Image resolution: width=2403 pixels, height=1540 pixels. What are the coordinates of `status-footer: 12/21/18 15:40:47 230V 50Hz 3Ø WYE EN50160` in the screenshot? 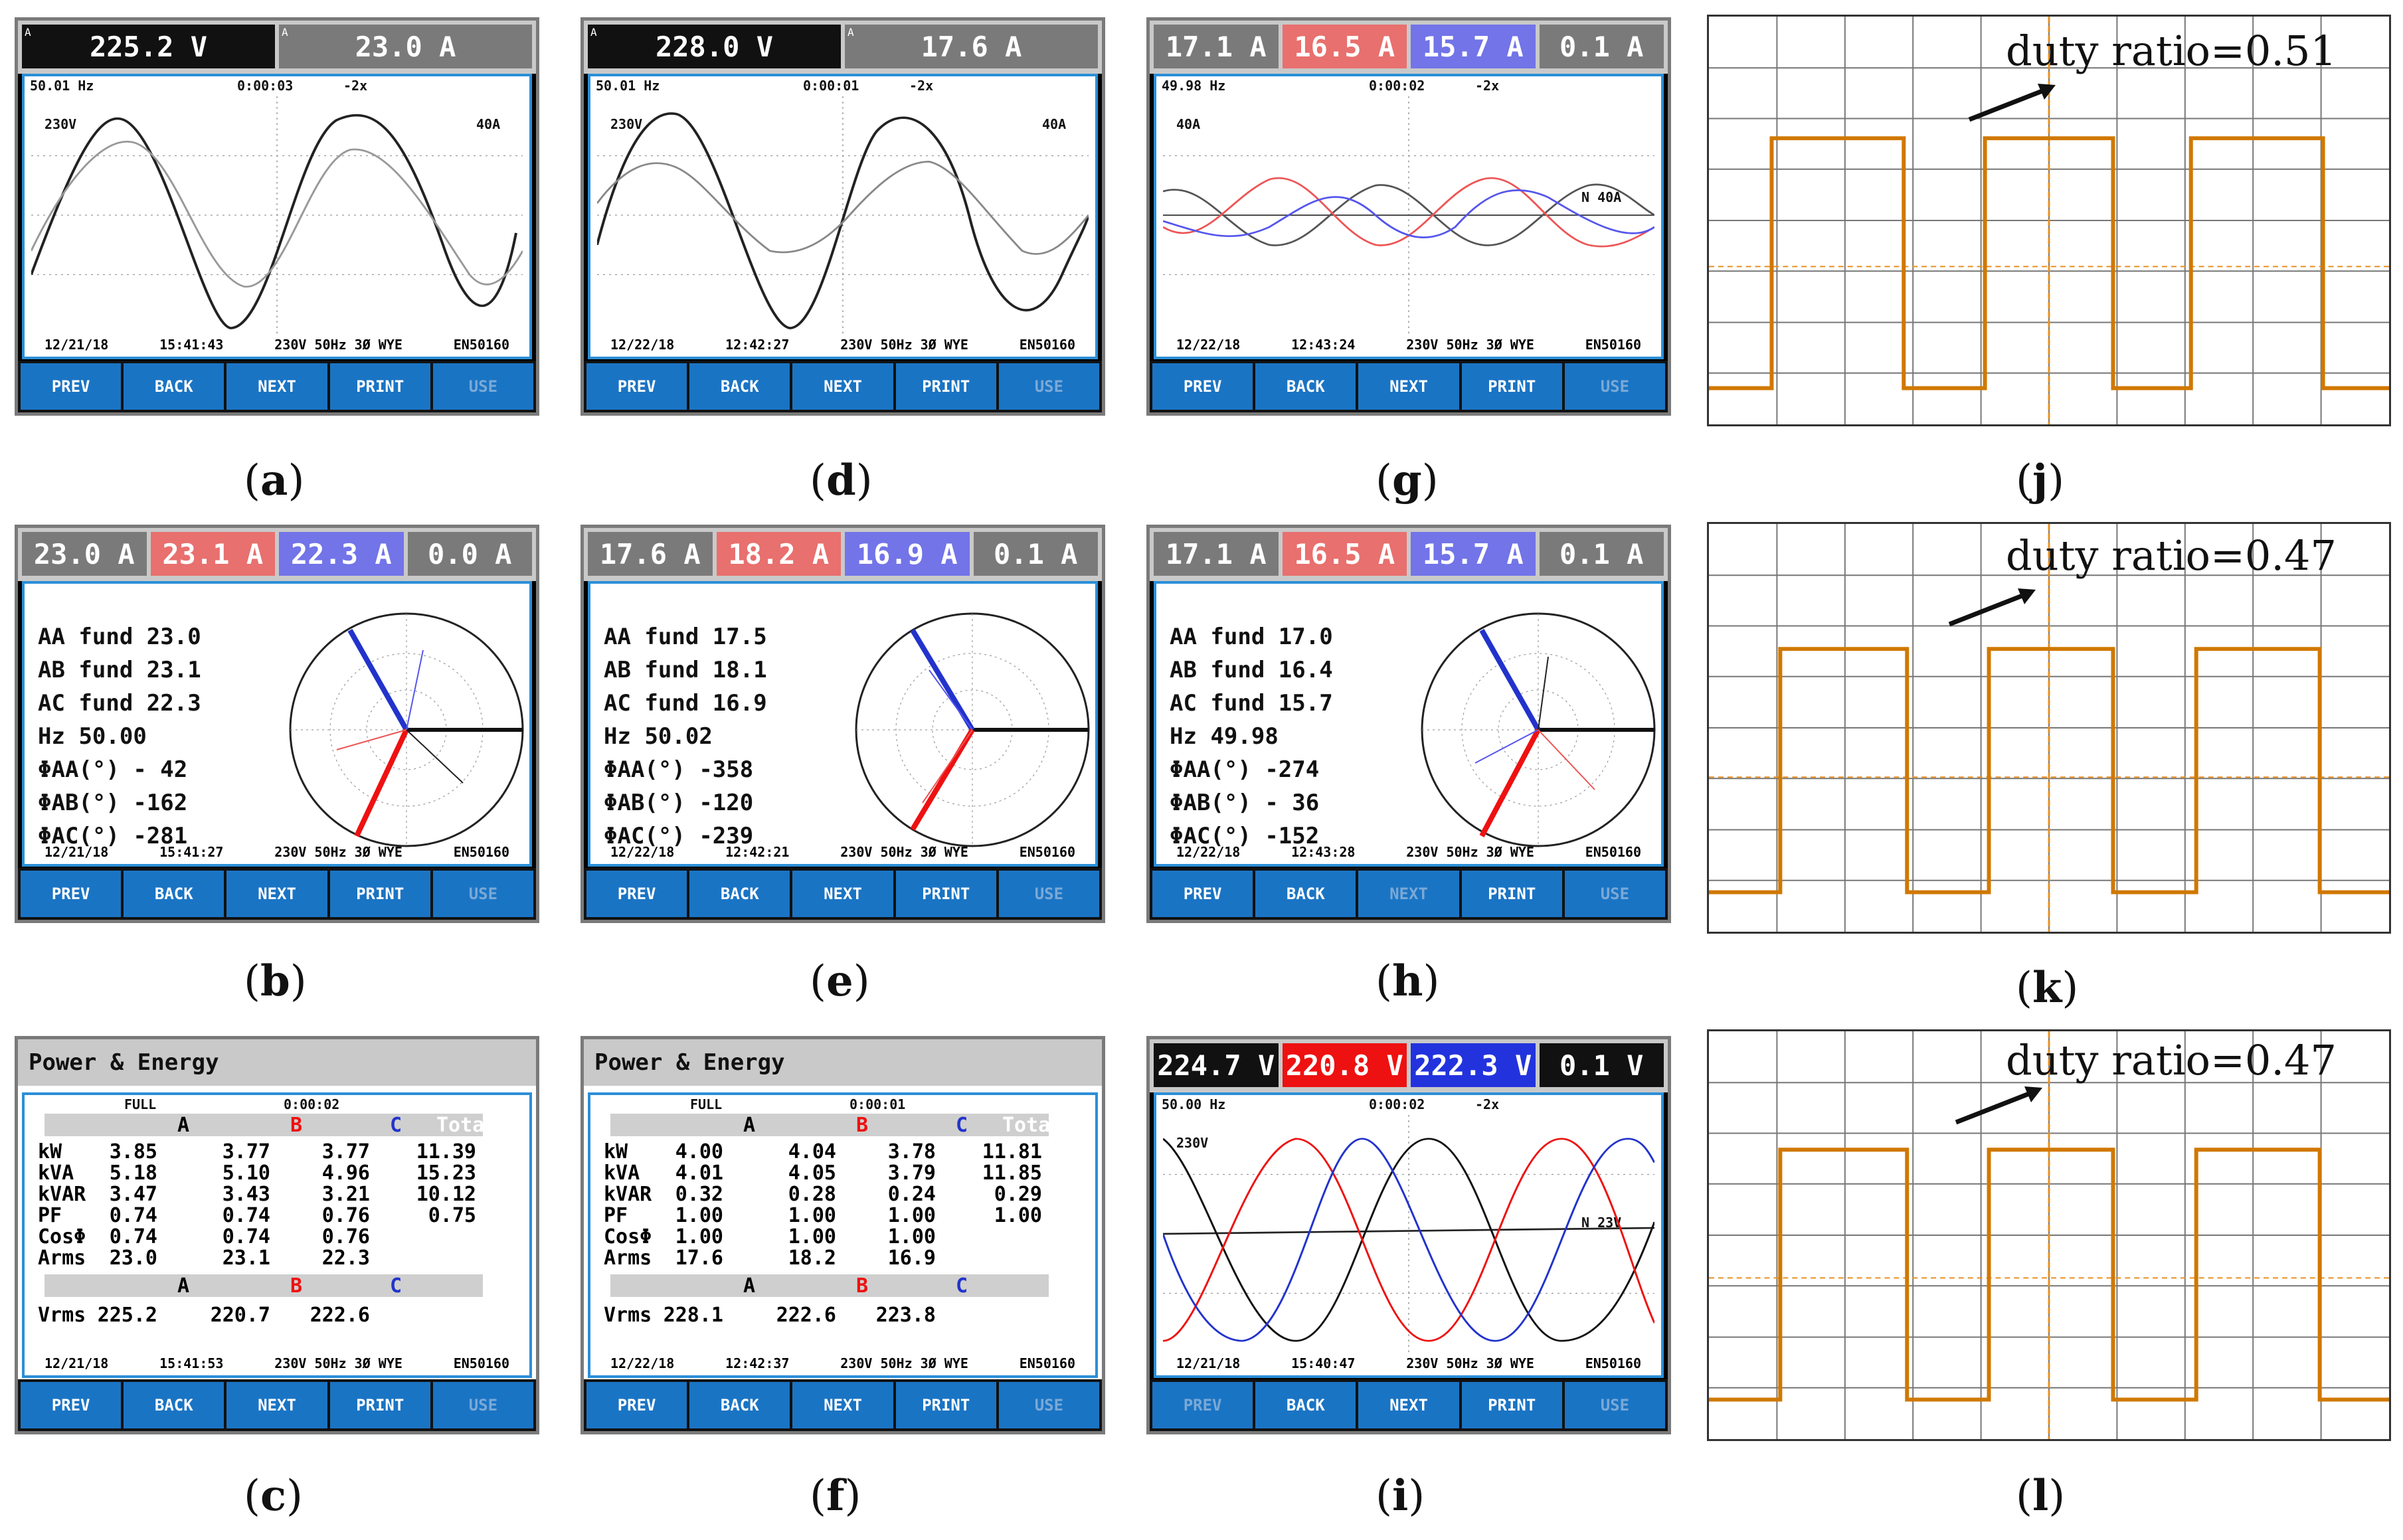 It's located at (1408, 1363).